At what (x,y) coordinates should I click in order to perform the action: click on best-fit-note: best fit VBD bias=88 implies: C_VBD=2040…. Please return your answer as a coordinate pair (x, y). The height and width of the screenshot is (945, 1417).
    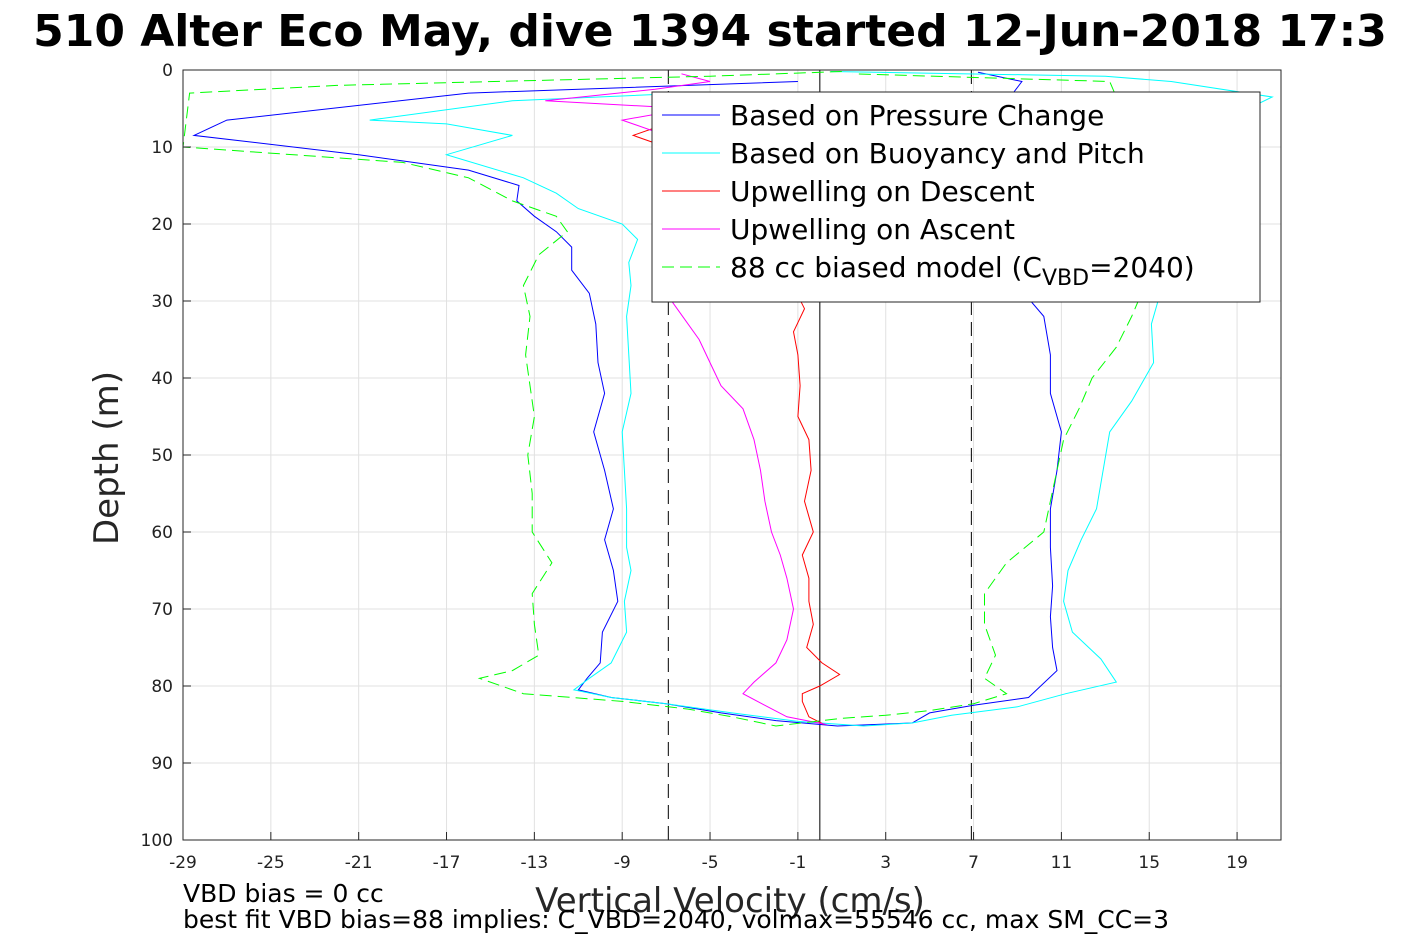
    Looking at the image, I should click on (676, 919).